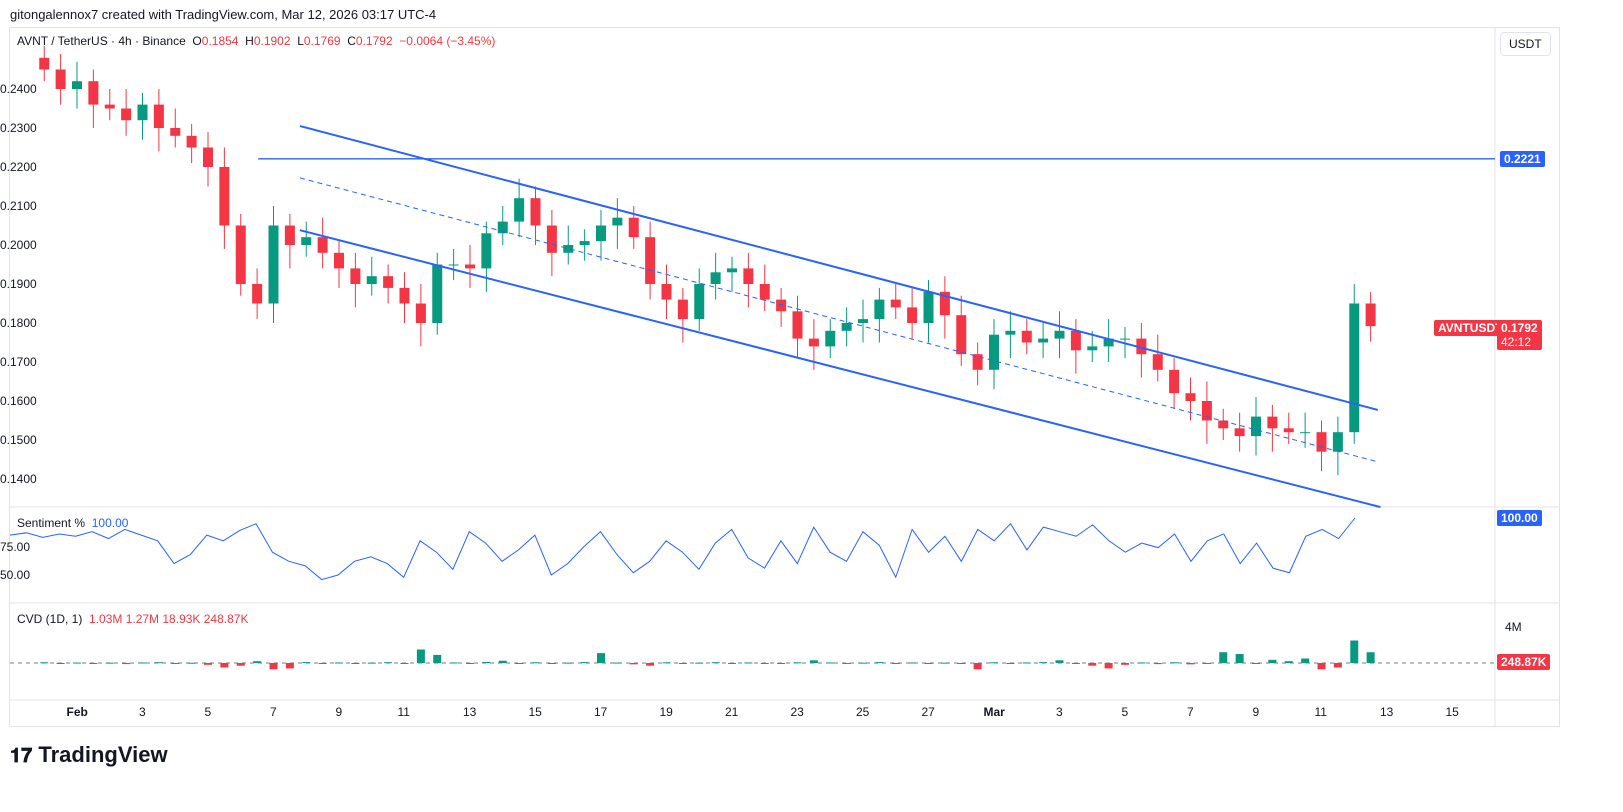 The image size is (1623, 812). I want to click on time-tick-label: 21, so click(732, 712).